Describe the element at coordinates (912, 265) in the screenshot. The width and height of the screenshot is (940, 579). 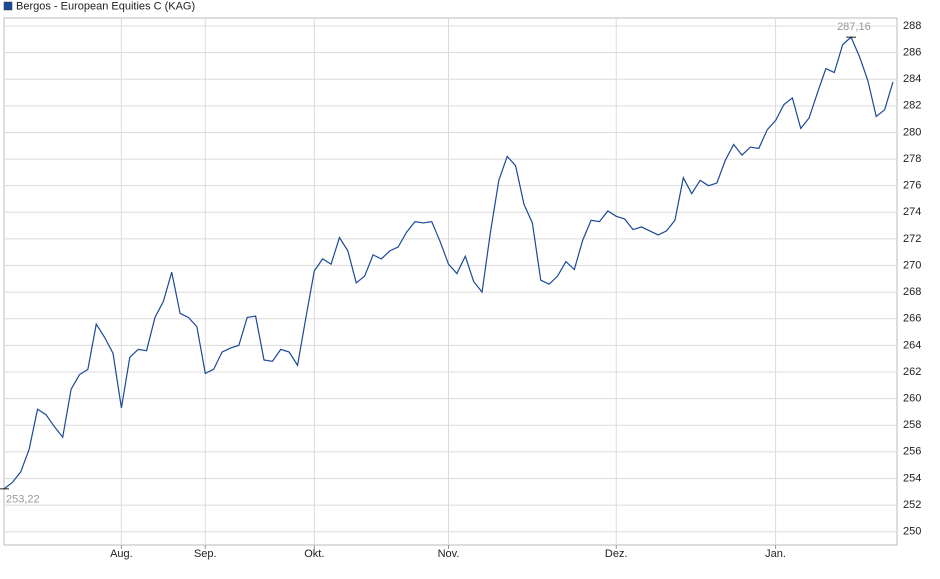
I see `y-tick-label: 270` at that location.